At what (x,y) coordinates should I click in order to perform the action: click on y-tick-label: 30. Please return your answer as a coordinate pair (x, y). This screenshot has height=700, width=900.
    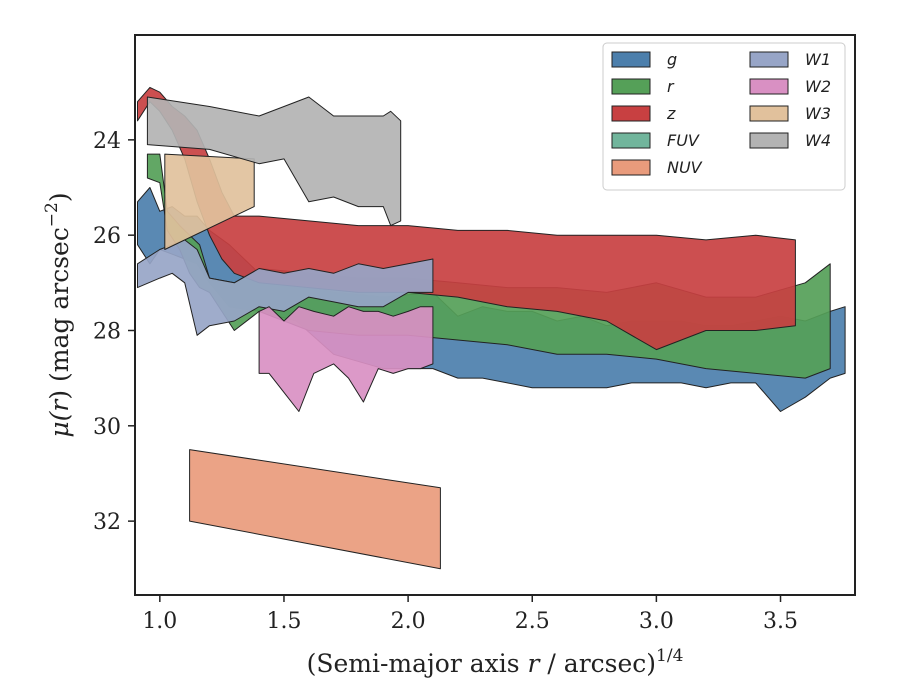
    Looking at the image, I should click on (107, 427).